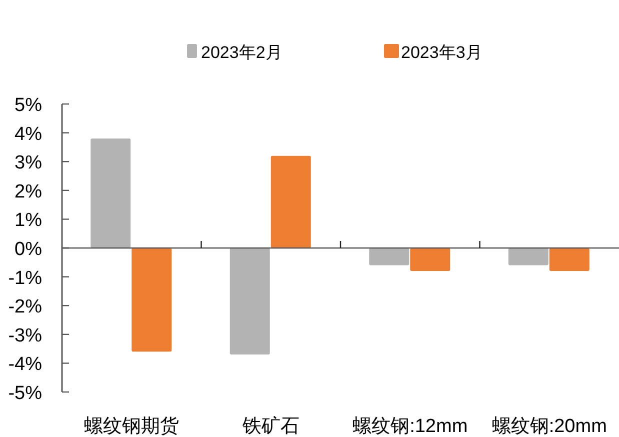 The width and height of the screenshot is (619, 437). I want to click on x-tick-label: 螺纹钢期货, so click(132, 426).